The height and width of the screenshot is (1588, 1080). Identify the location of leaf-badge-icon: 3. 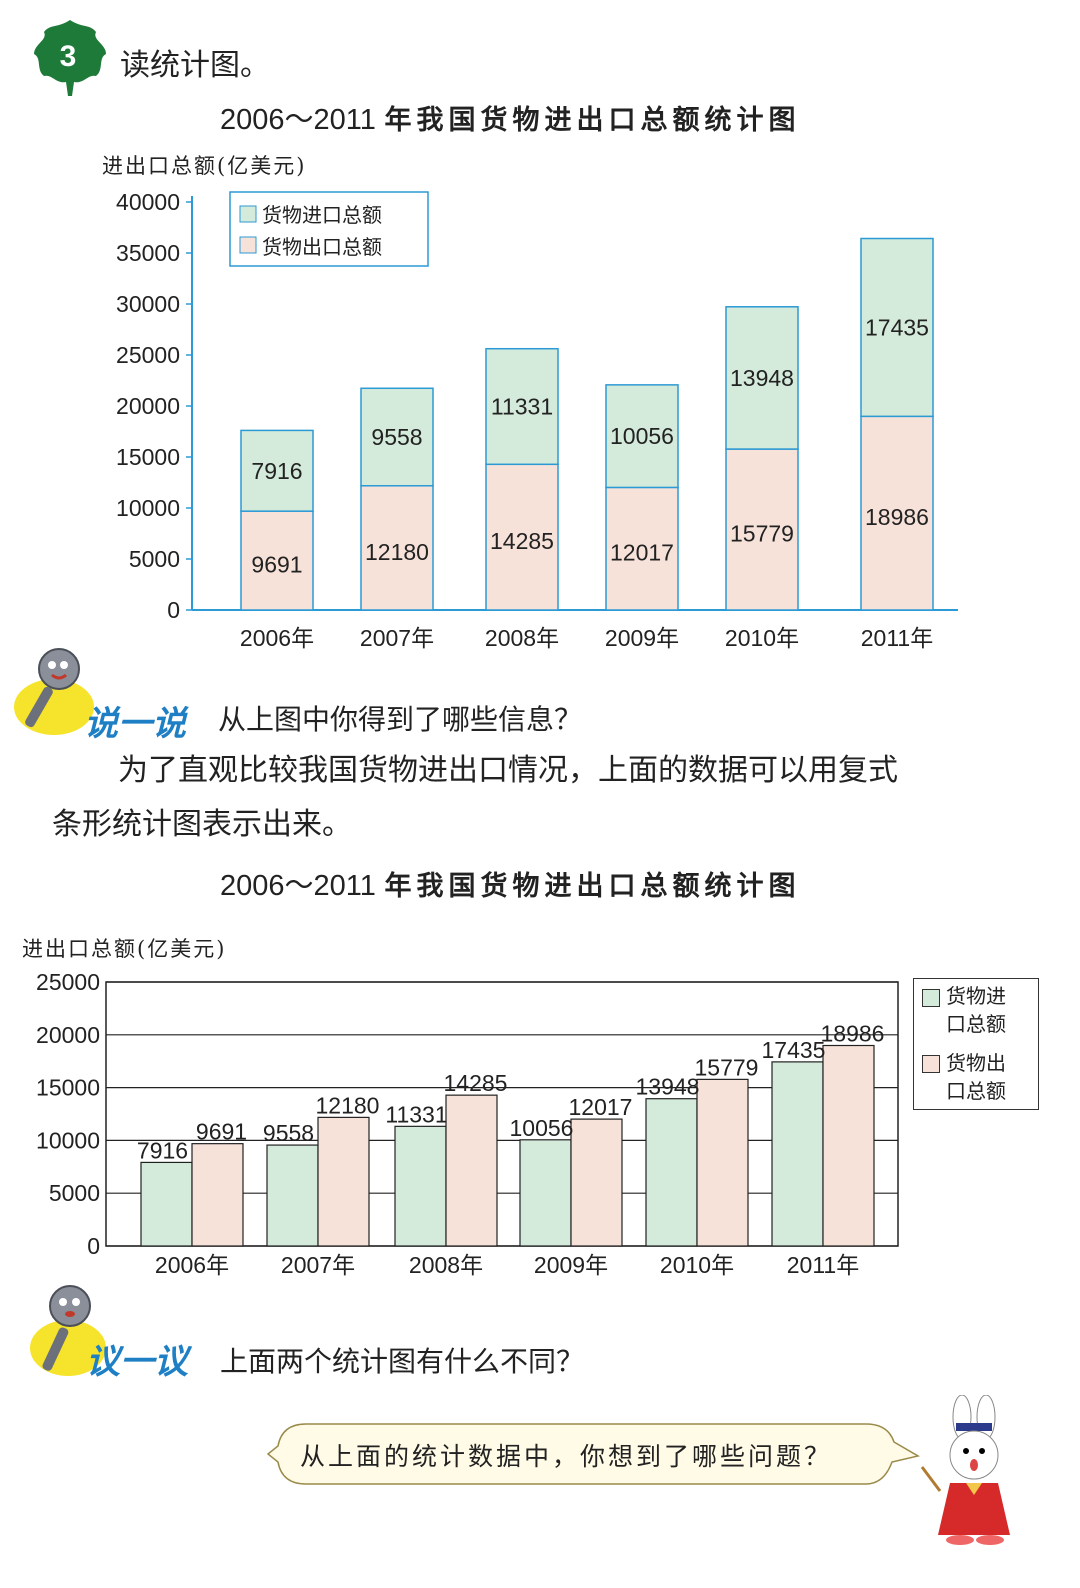
(70, 58).